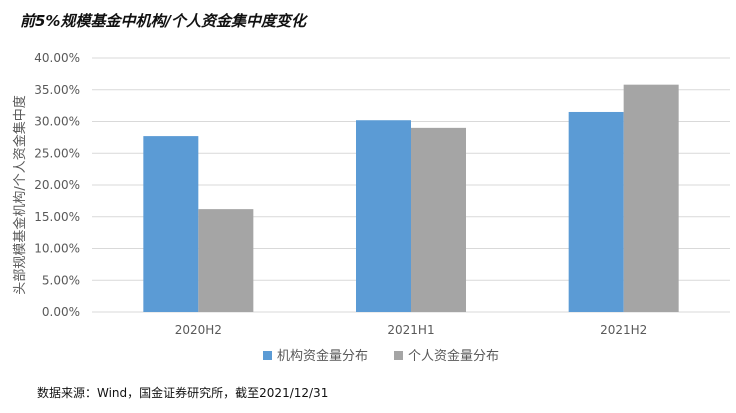 This screenshot has width=736, height=413. What do you see at coordinates (57, 217) in the screenshot?
I see `y-tick-label: 15.00%` at bounding box center [57, 217].